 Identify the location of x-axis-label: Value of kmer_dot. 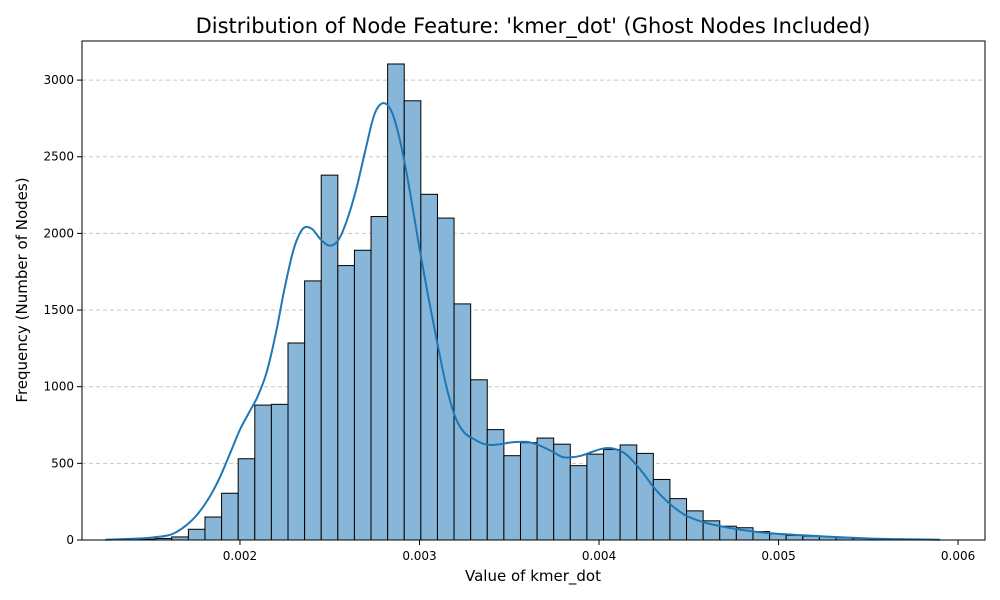
(533, 576).